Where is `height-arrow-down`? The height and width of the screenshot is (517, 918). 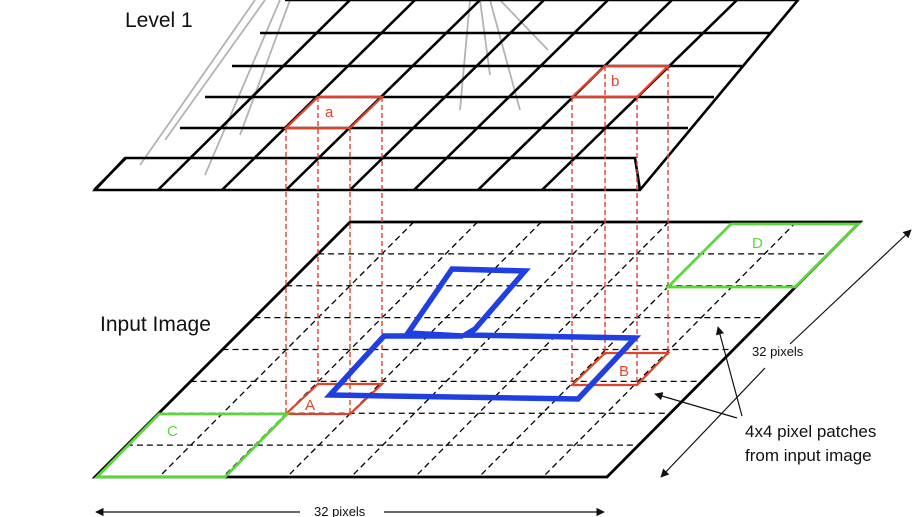 height-arrow-down is located at coordinates (713, 422).